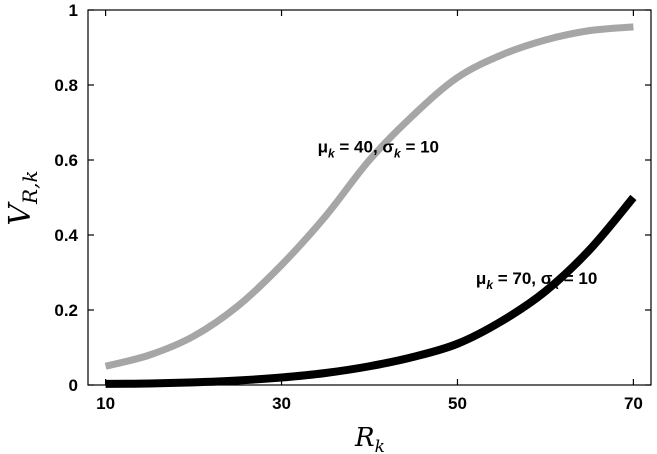  I want to click on y-tick-label: 0.8, so click(66, 85).